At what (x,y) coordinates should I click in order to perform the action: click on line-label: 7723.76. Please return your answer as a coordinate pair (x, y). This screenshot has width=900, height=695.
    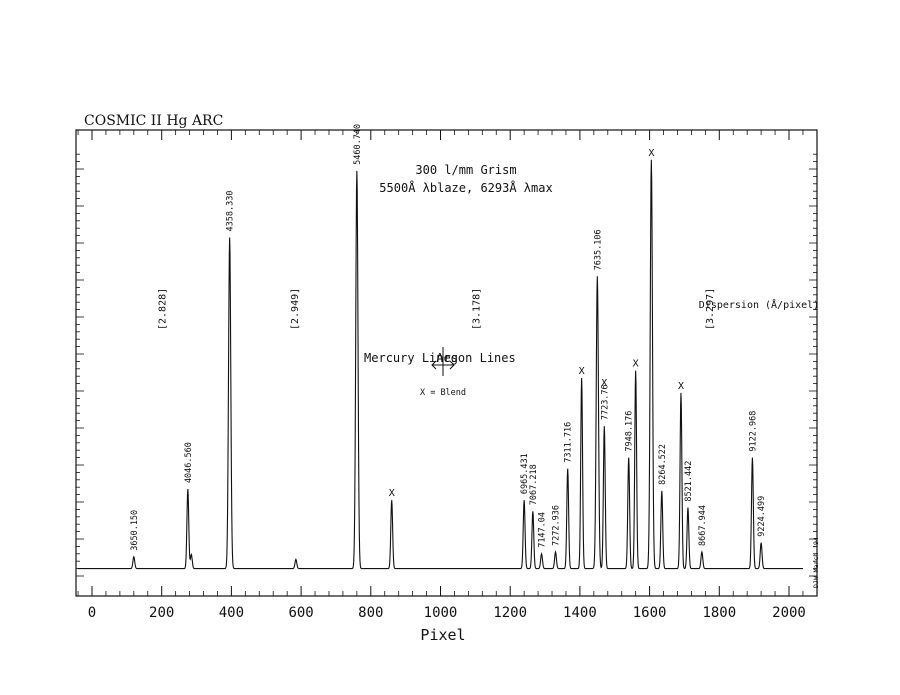
    Looking at the image, I should click on (605, 402).